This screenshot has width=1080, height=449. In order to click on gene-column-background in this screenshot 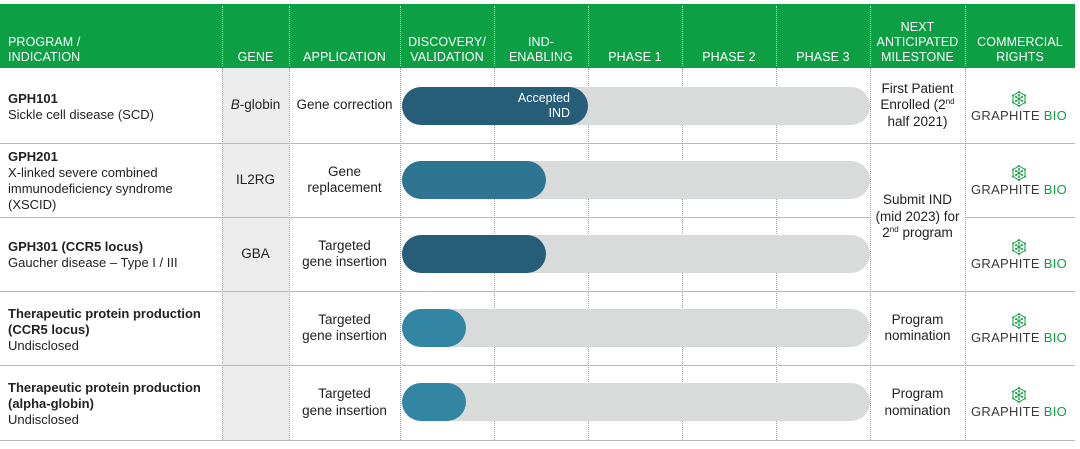, I will do `click(255, 254)`.